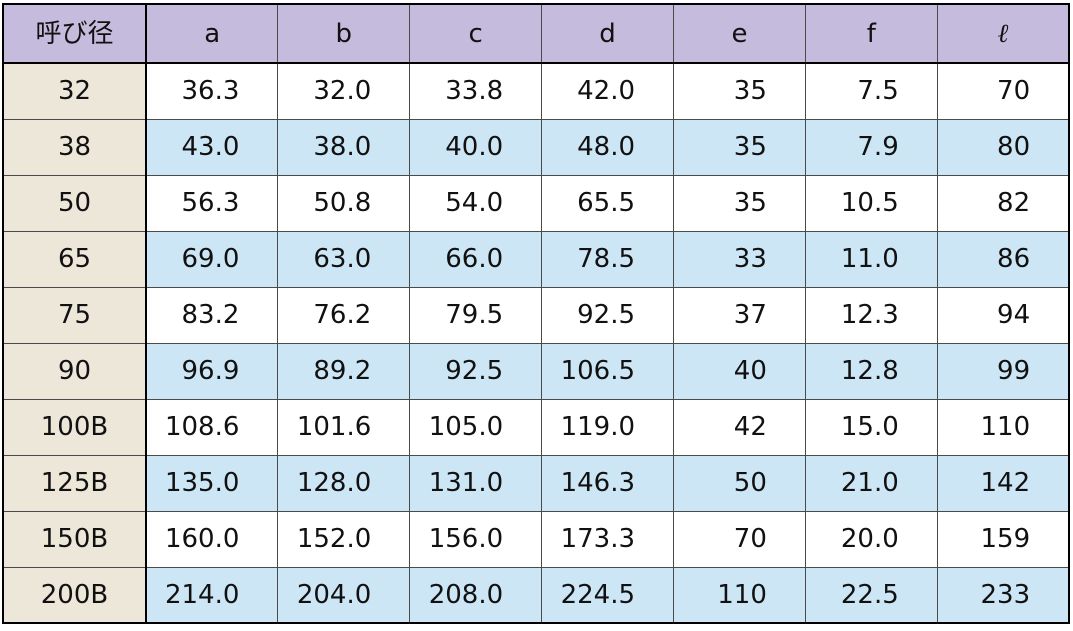  Describe the element at coordinates (607, 595) in the screenshot. I see `table-cell: 224.5` at that location.